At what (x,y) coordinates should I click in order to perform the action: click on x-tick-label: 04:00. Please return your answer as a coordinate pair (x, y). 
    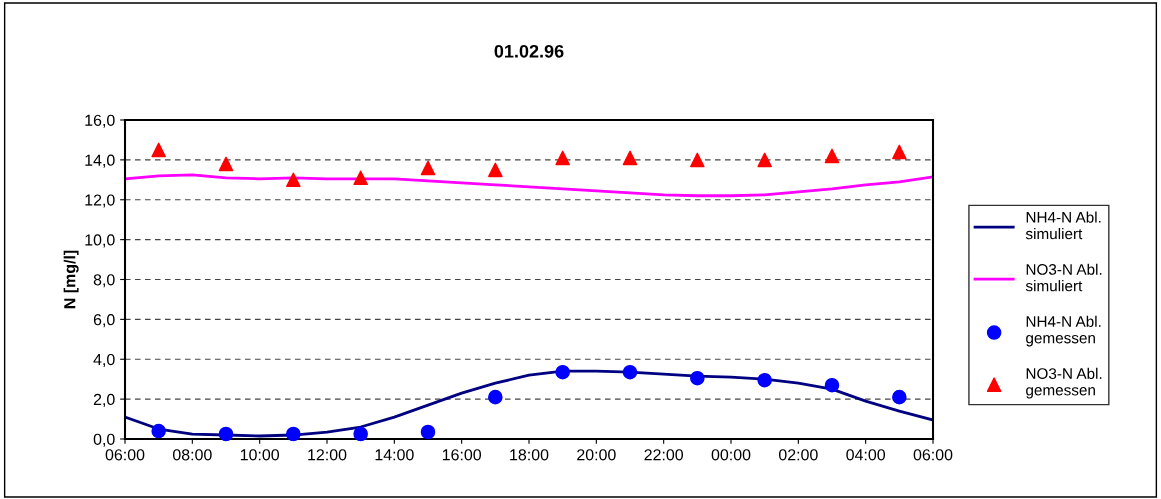
    Looking at the image, I should click on (866, 455).